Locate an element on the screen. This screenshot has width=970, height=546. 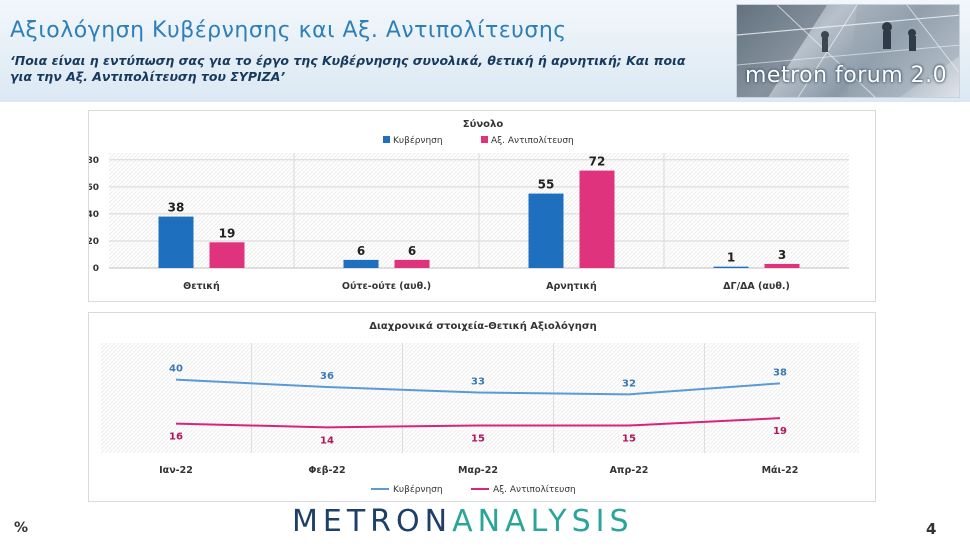
bar-value-label-1-1: 6 is located at coordinates (412, 251).